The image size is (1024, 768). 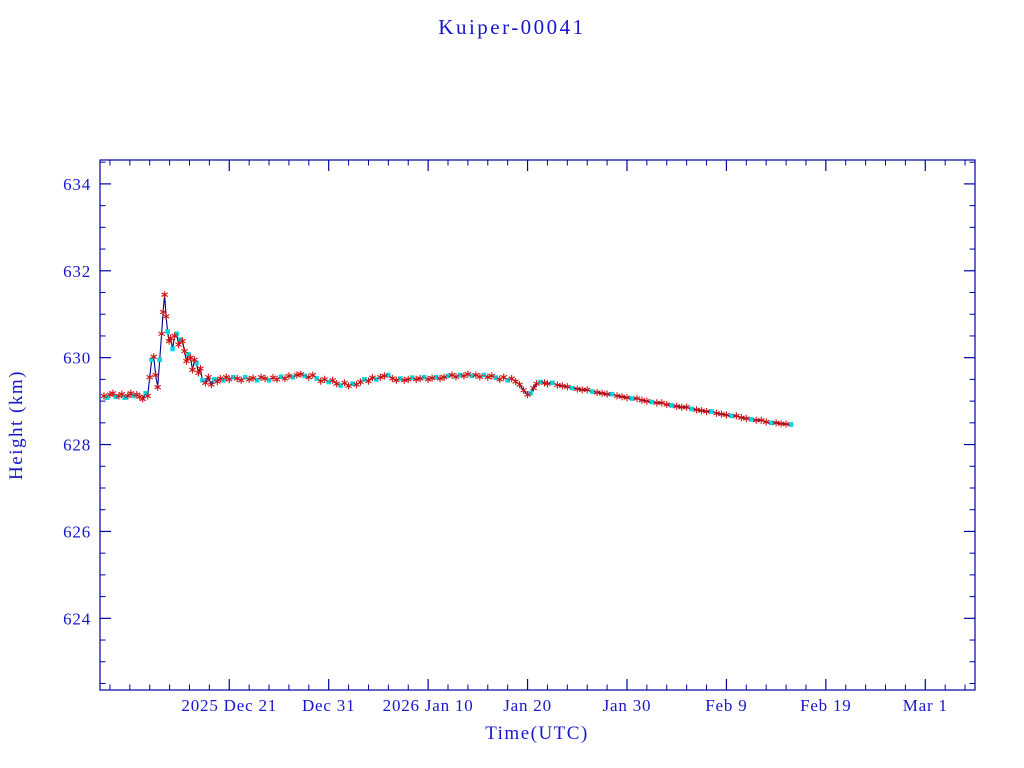 I want to click on x-tick-label: 2025 Dec 21, so click(x=229, y=705).